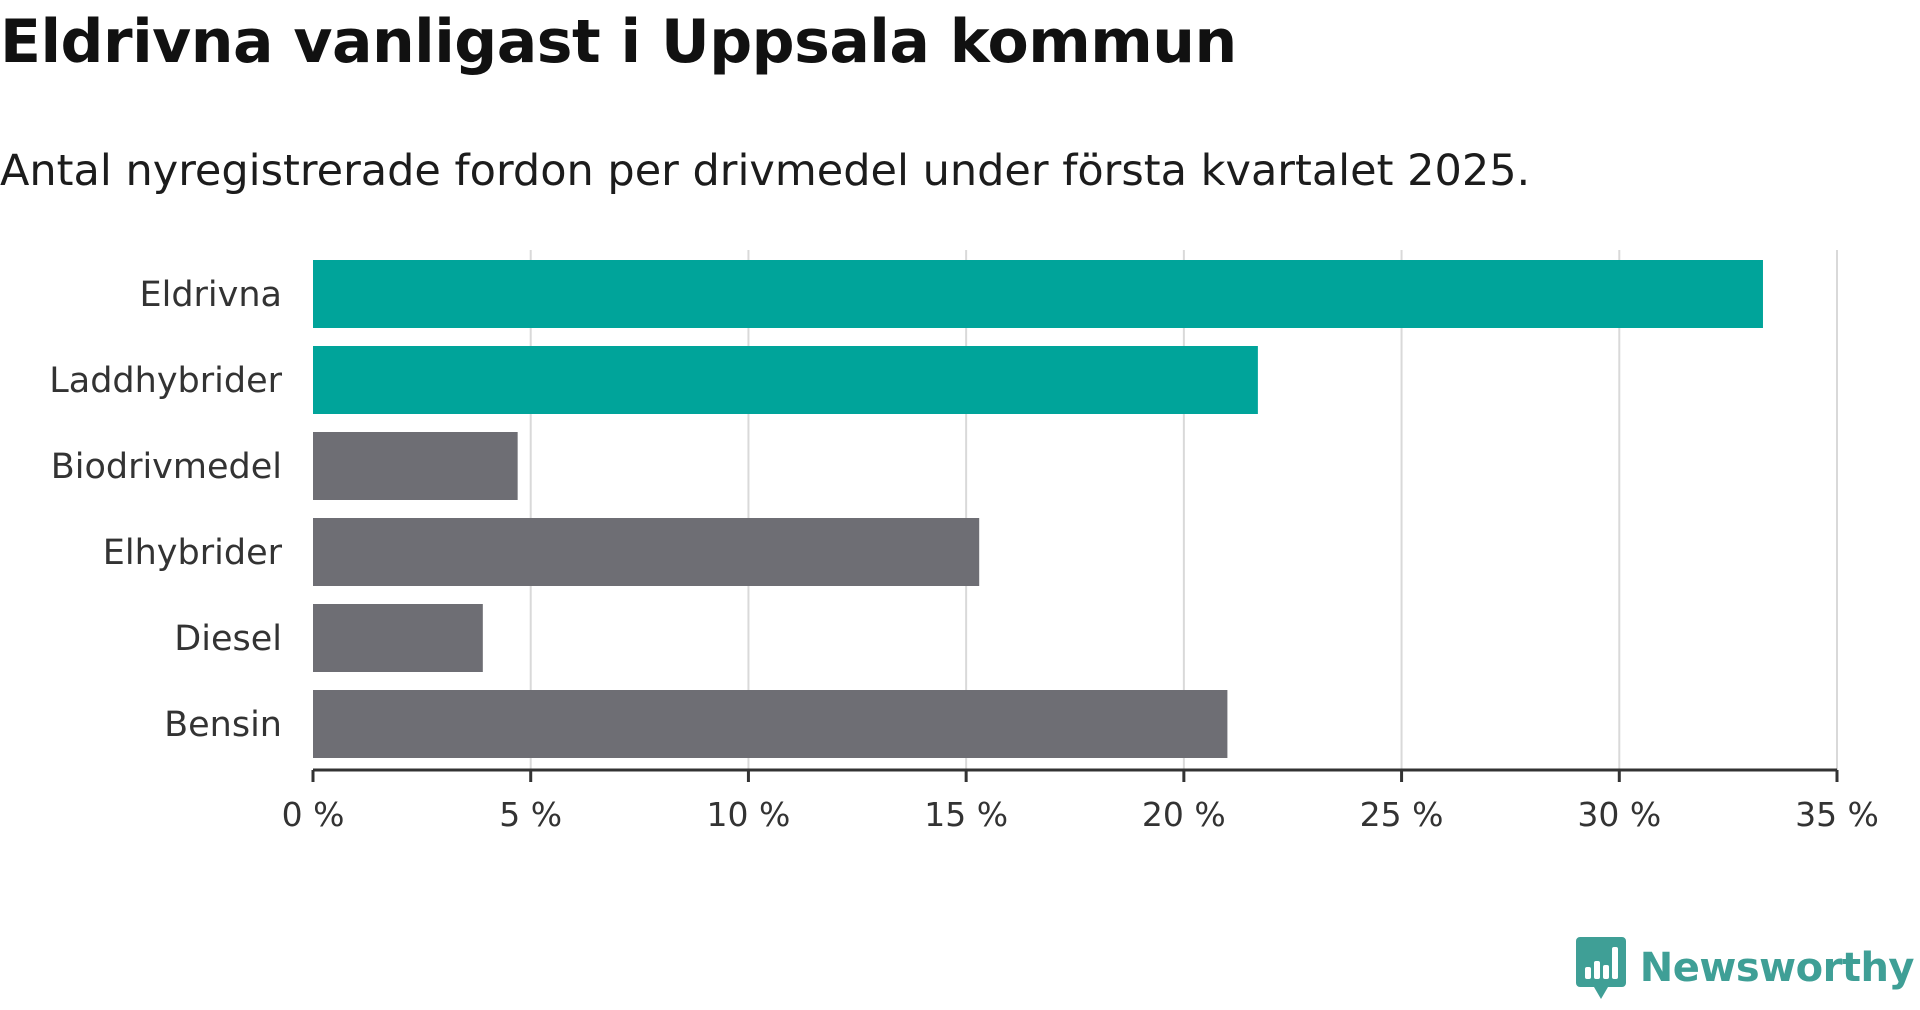 This screenshot has width=1920, height=1010. I want to click on x-tick-label: 15 %, so click(966, 814).